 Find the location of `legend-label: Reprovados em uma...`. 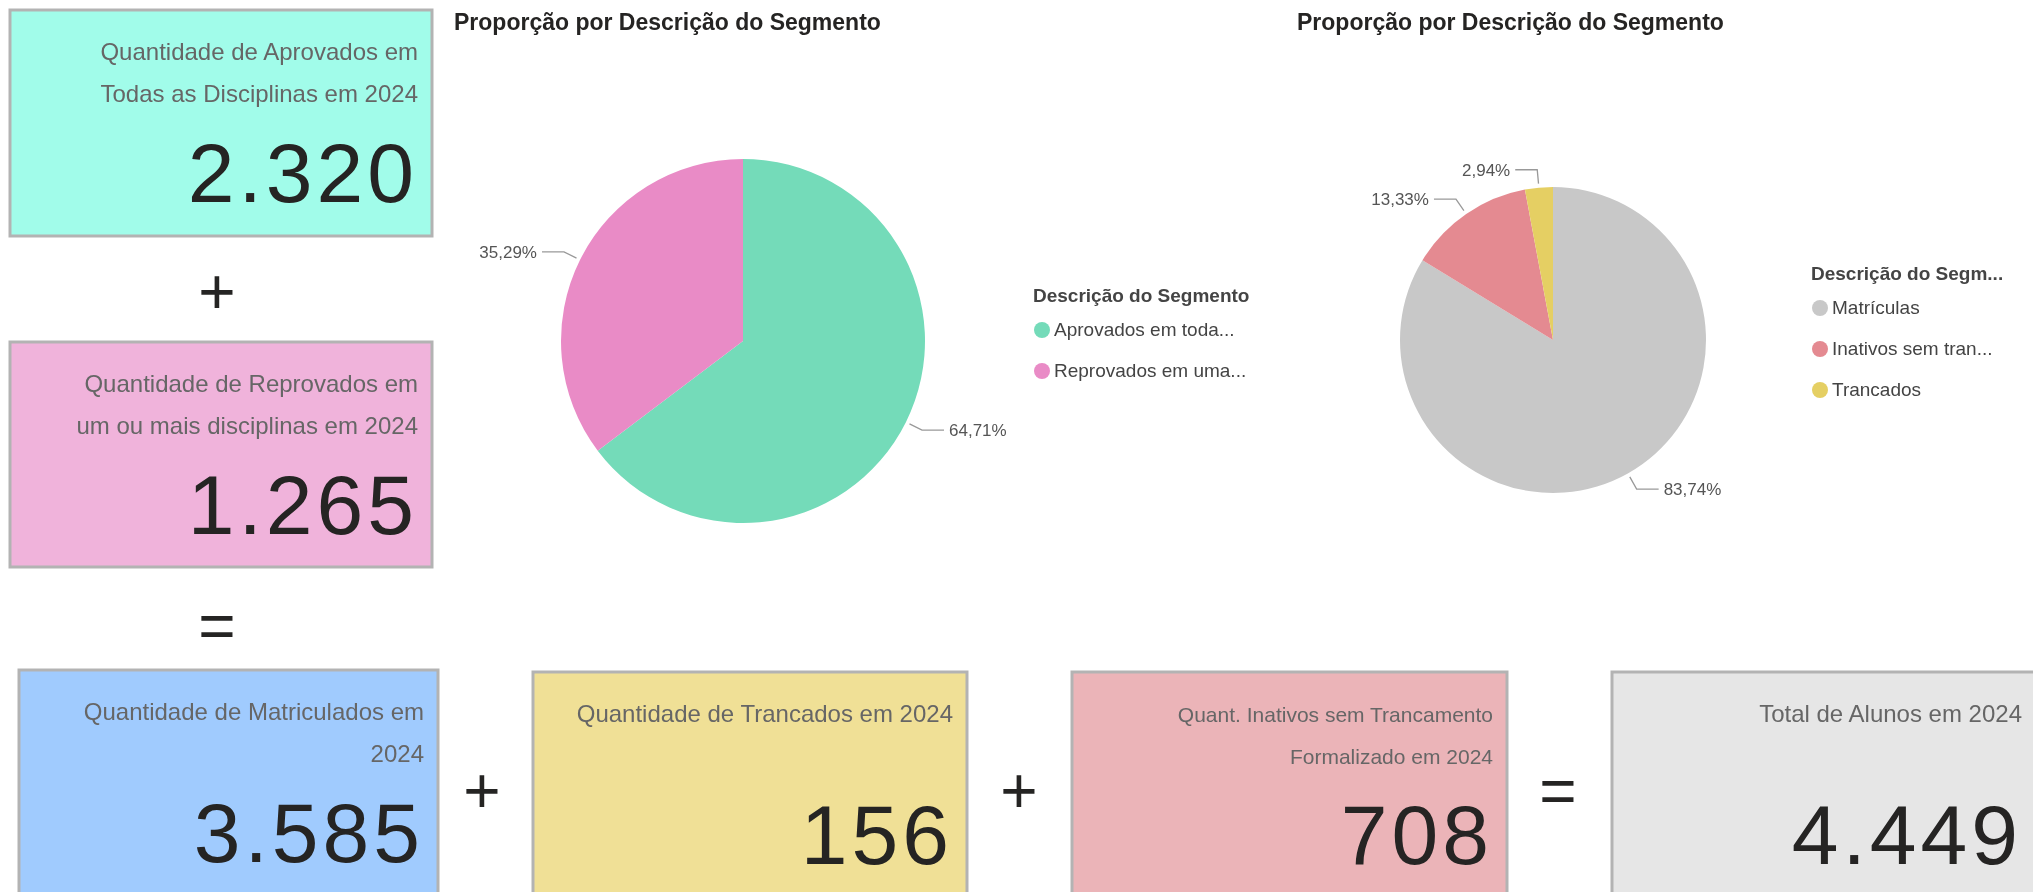

legend-label: Reprovados em uma... is located at coordinates (1150, 370).